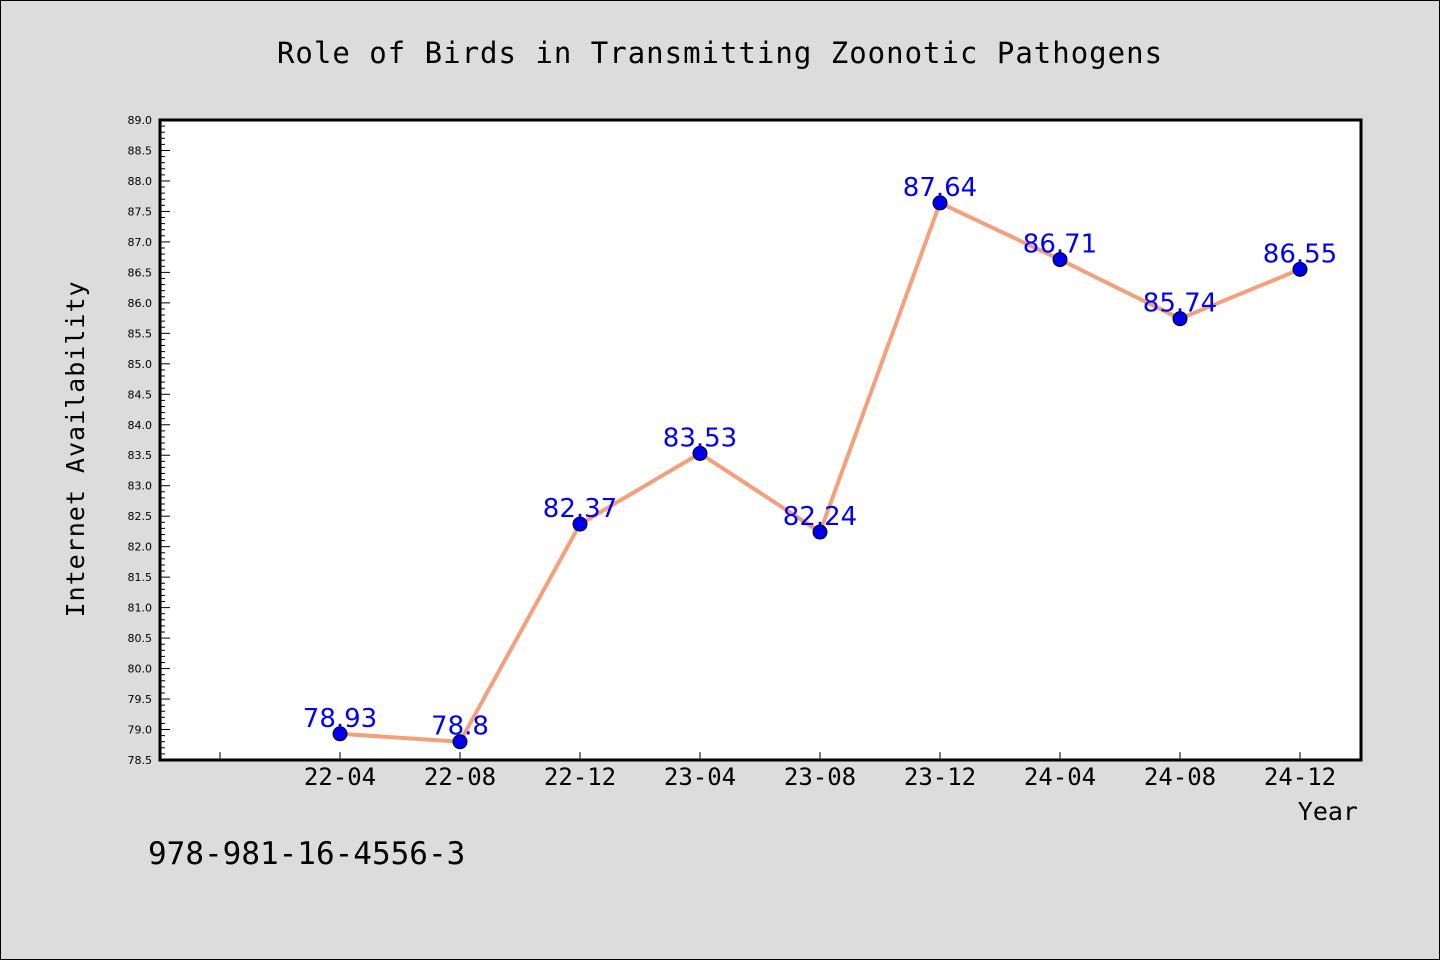 The image size is (1440, 960). Describe the element at coordinates (140, 730) in the screenshot. I see `y-tick-label: 79.0` at that location.